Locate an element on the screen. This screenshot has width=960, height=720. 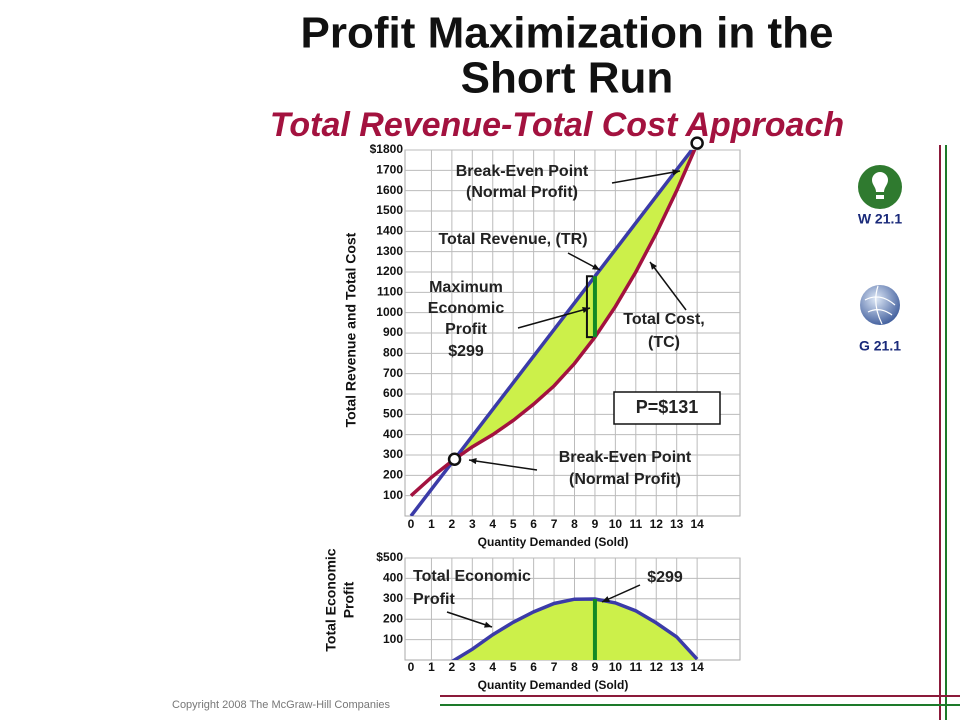
y-tick-label: 1200 is located at coordinates (389, 271).